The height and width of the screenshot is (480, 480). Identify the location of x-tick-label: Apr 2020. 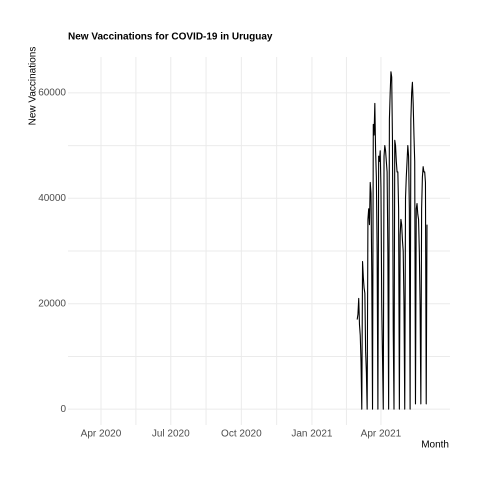
(101, 434).